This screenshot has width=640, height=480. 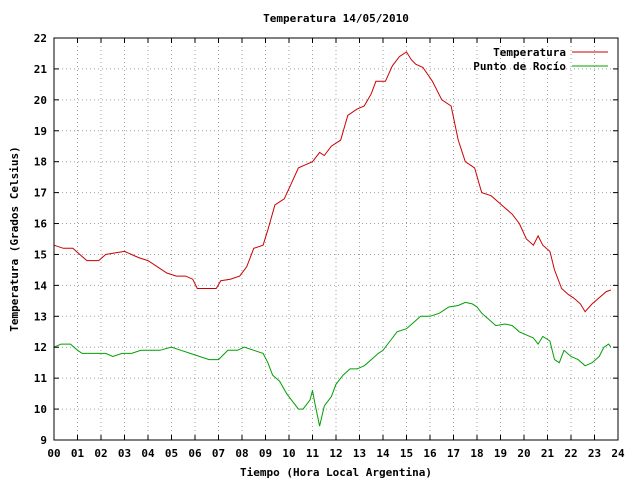 What do you see at coordinates (41, 69) in the screenshot?
I see `y-tick-label: 21` at bounding box center [41, 69].